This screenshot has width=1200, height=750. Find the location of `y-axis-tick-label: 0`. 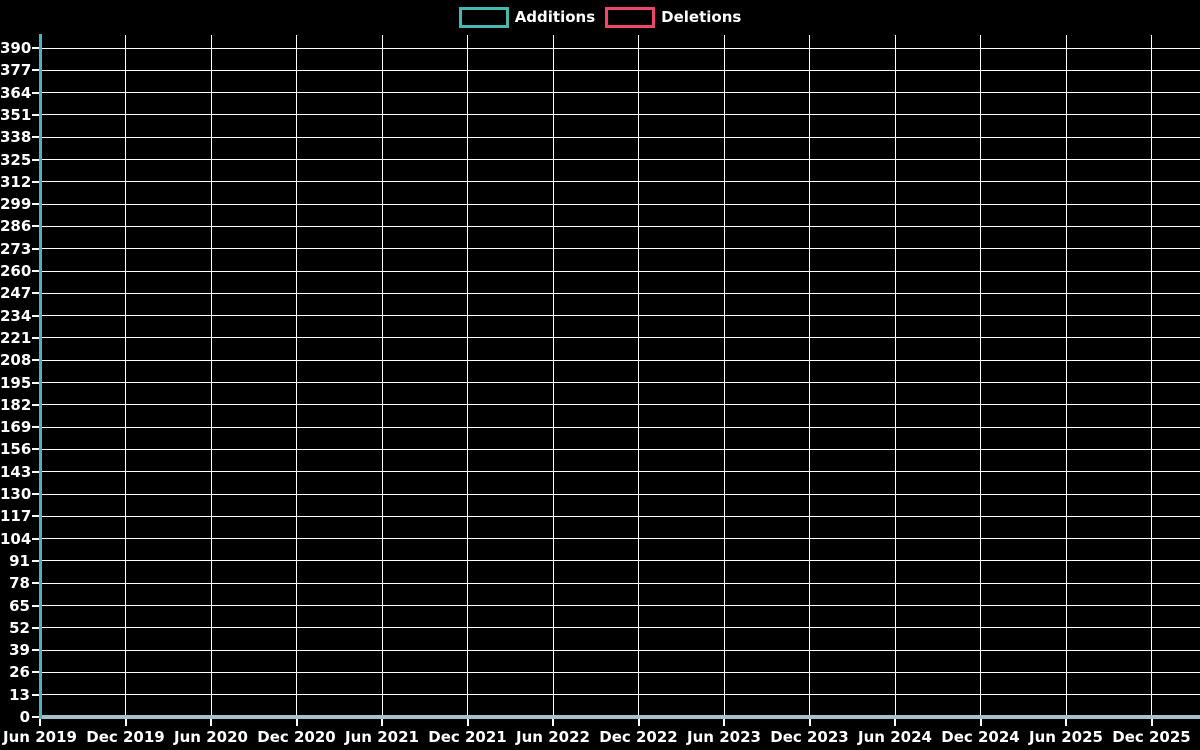

y-axis-tick-label: 0 is located at coordinates (24, 717).